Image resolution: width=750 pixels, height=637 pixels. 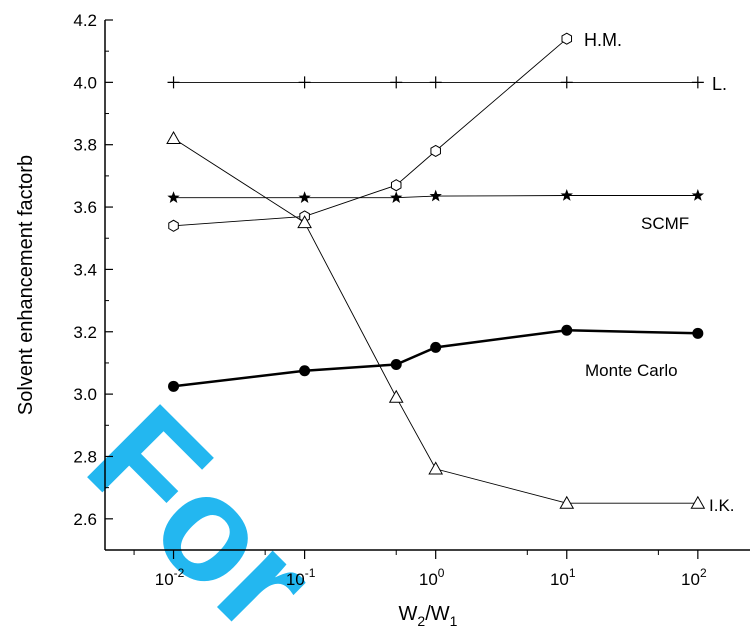 What do you see at coordinates (694, 577) in the screenshot?
I see `x-tick-label: 10²` at bounding box center [694, 577].